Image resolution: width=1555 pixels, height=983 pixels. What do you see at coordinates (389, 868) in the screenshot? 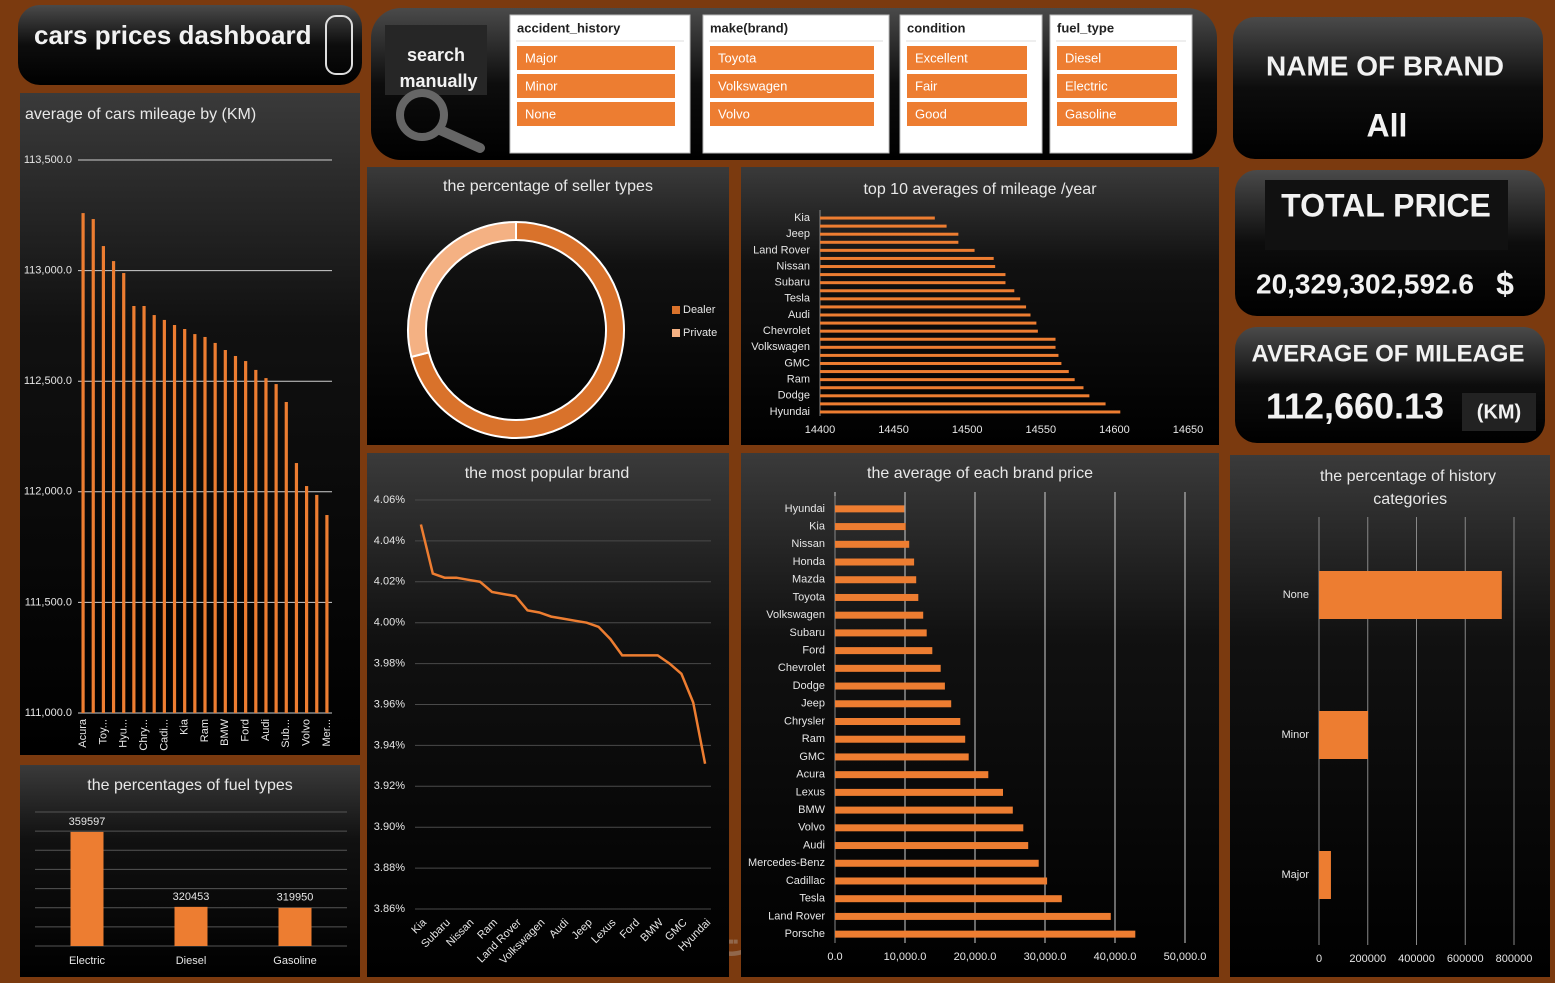
I see `y-tick-label: 3.88%` at bounding box center [389, 868].